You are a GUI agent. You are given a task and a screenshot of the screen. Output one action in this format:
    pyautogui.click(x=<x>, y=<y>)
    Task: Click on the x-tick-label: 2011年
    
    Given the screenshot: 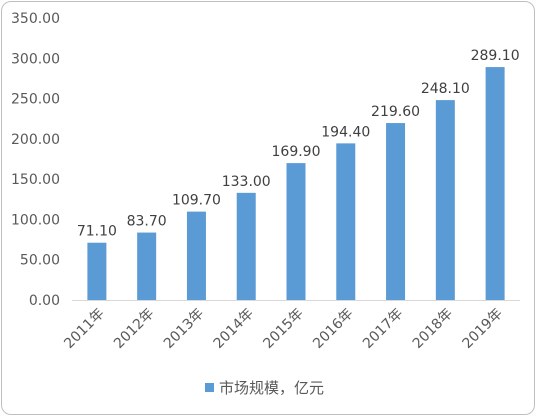 What is the action you would take?
    pyautogui.click(x=84, y=329)
    